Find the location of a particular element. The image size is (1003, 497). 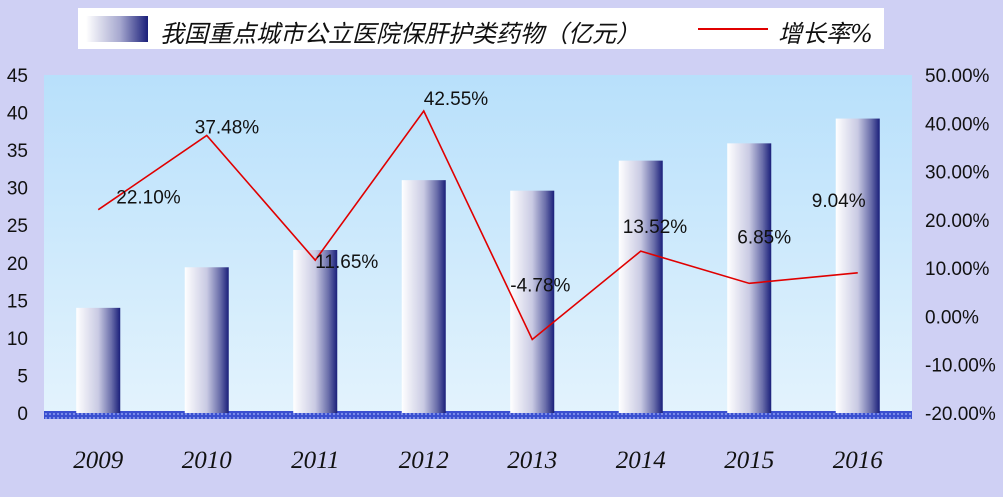

bar-2009 is located at coordinates (98, 360).